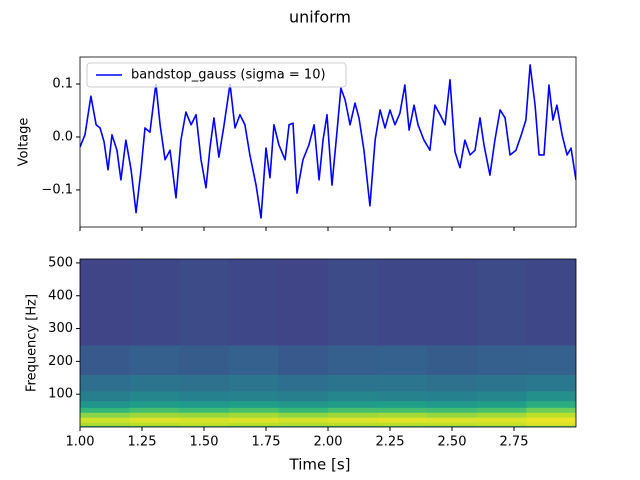  Describe the element at coordinates (266, 442) in the screenshot. I see `x-tick-label: 1.75` at that location.